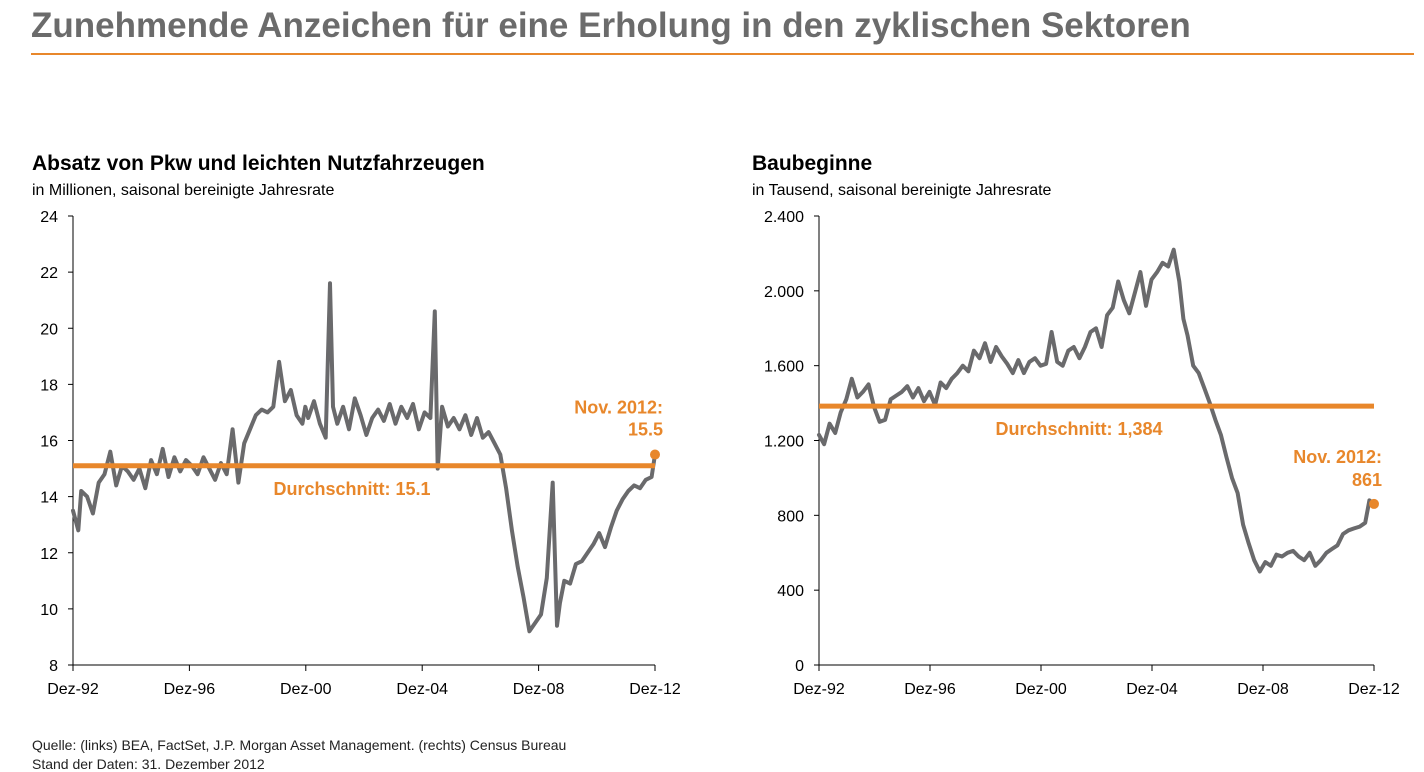 The width and height of the screenshot is (1424, 772). I want to click on y-tick-label: 20, so click(49, 329).